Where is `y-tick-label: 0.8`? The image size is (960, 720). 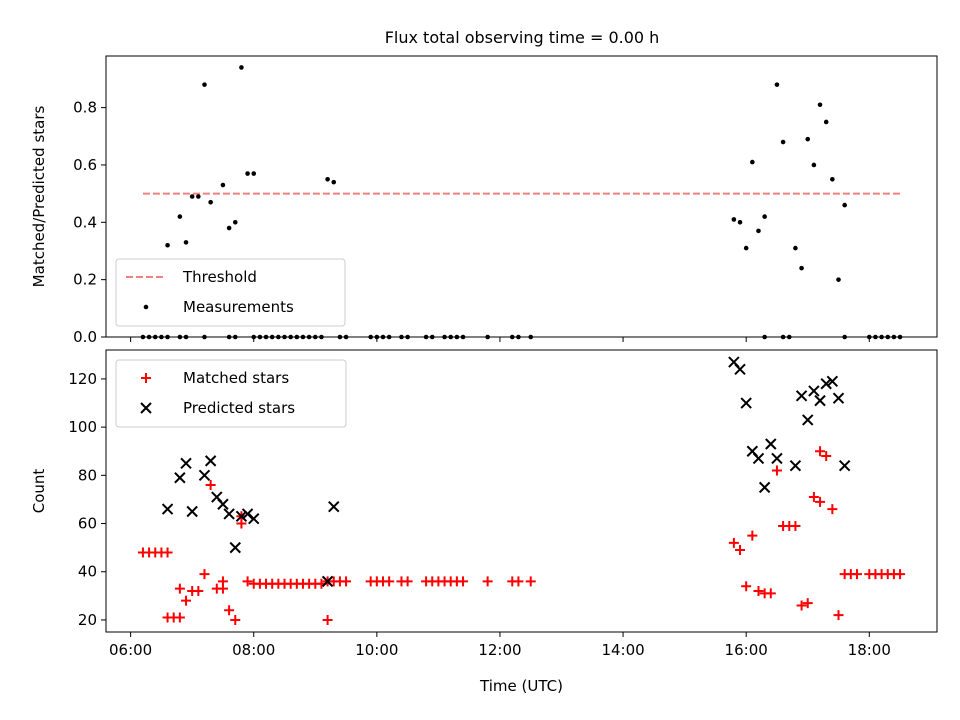 y-tick-label: 0.8 is located at coordinates (85, 108).